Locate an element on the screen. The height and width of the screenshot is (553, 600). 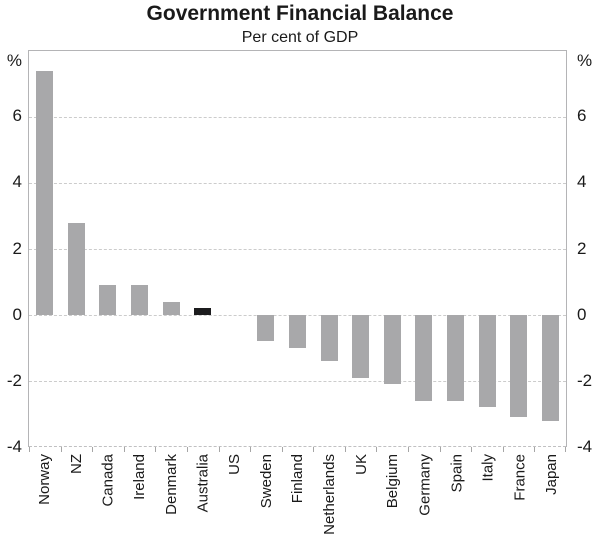
bar-italy is located at coordinates (487, 361).